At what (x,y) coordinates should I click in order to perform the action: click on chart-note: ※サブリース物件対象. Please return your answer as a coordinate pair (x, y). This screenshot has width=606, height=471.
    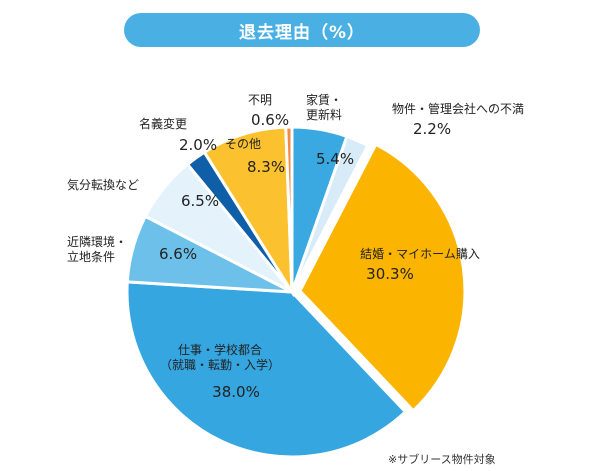
    Looking at the image, I should click on (442, 459).